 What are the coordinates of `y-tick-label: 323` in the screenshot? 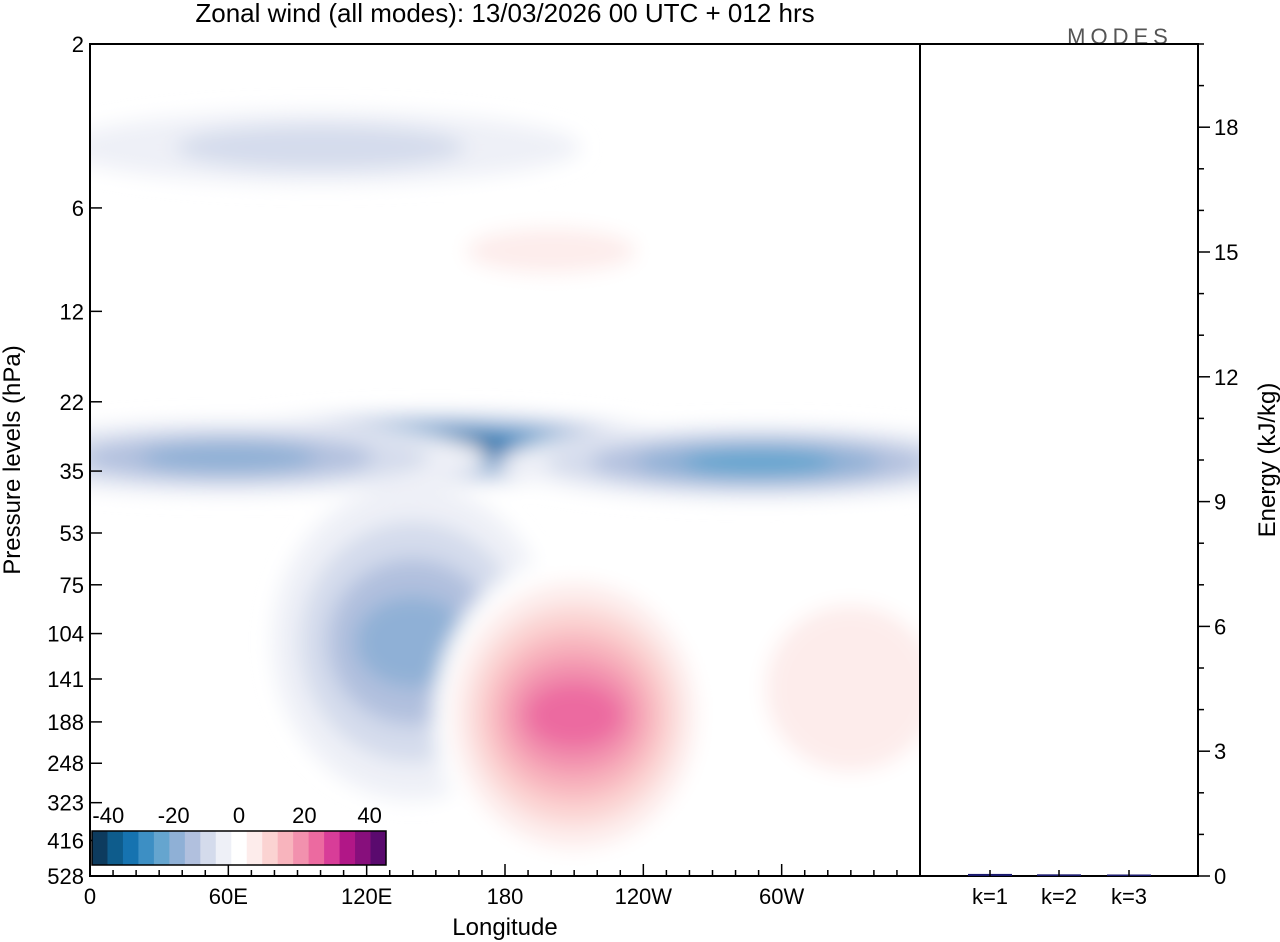 It's located at (65, 803).